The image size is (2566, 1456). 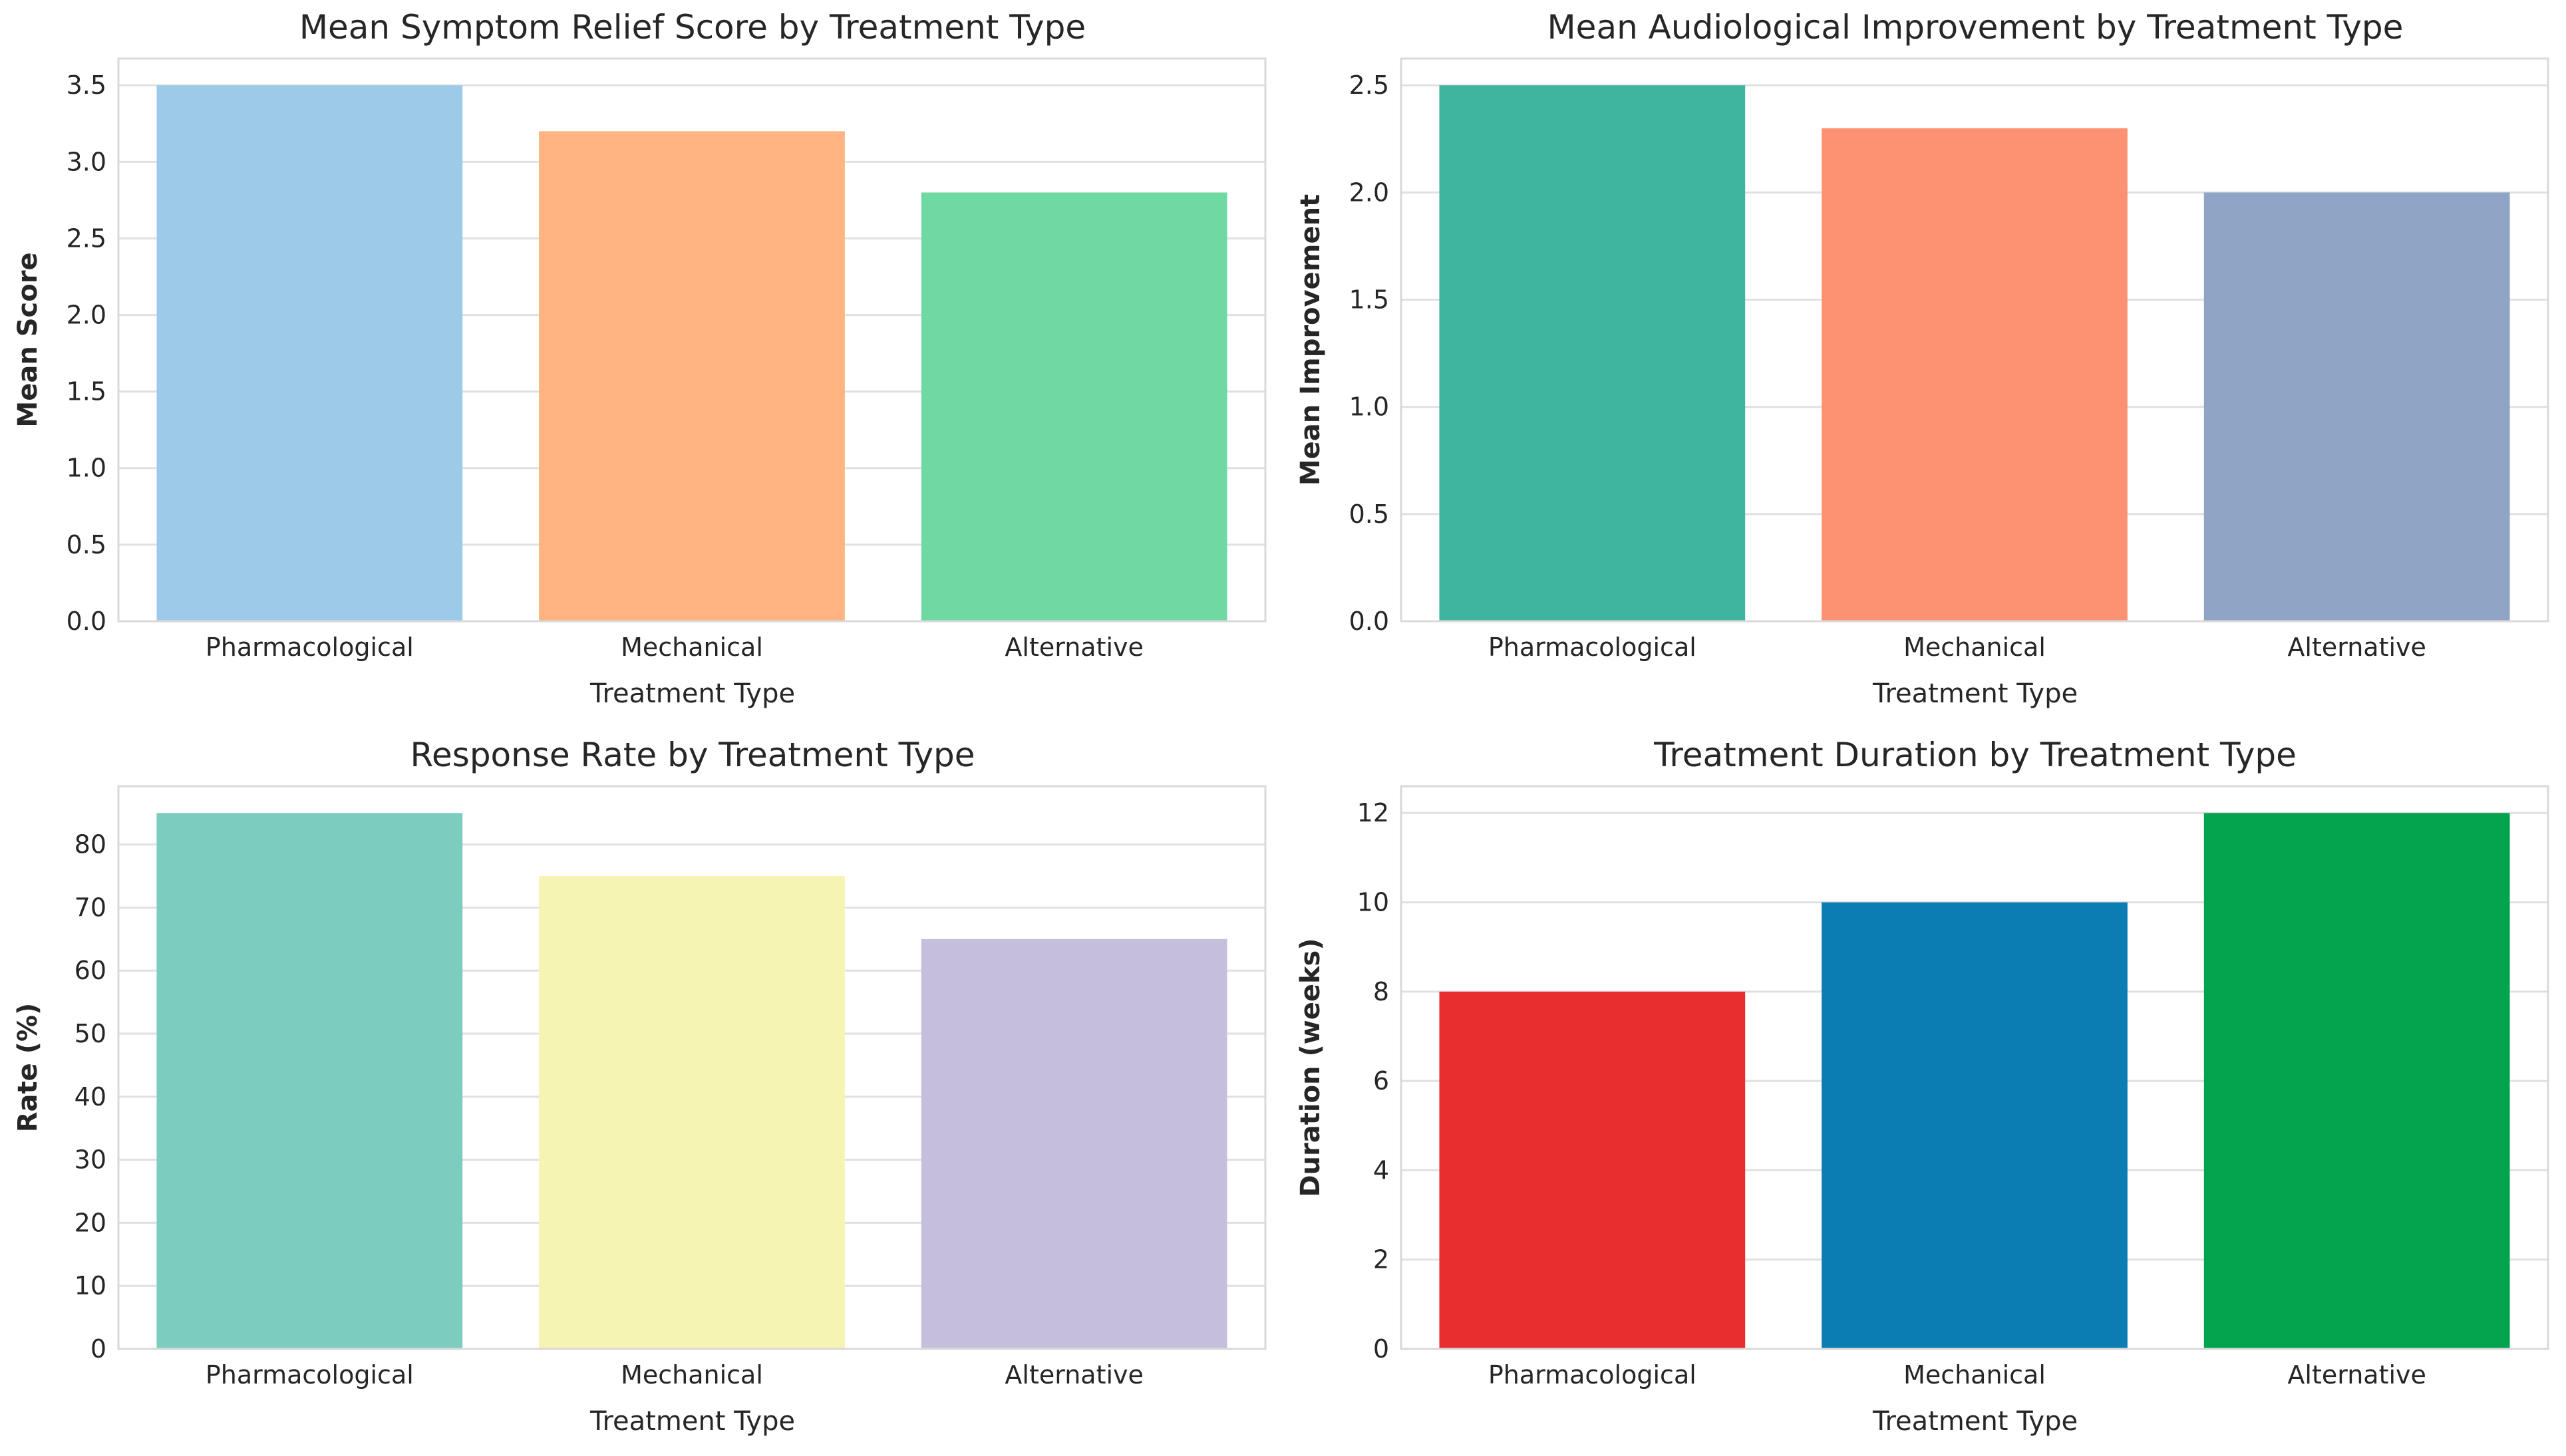 I want to click on y-tick-label: 20, so click(x=90, y=1222).